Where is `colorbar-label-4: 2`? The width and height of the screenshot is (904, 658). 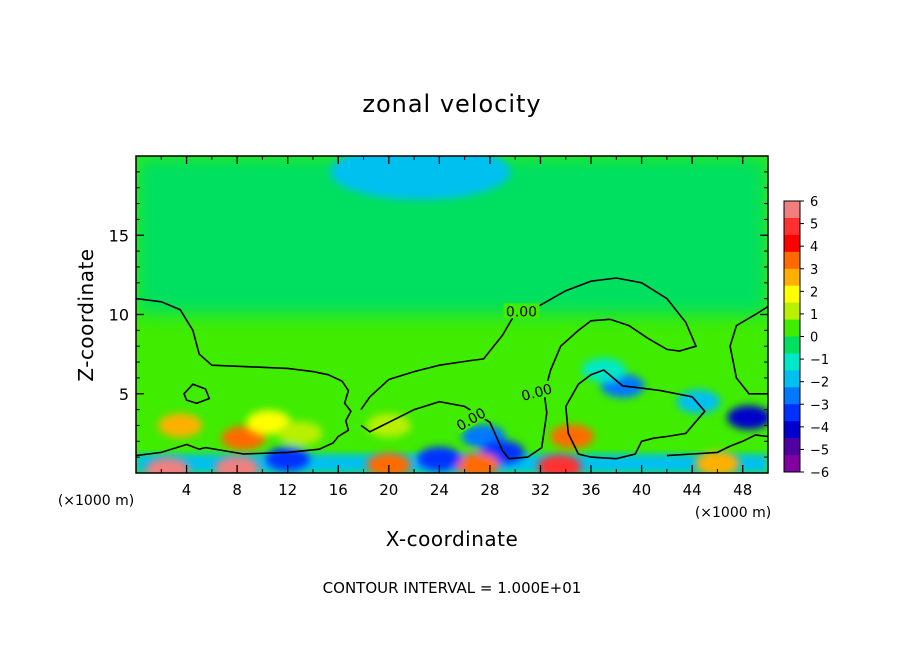
colorbar-label-4: 2 is located at coordinates (814, 292).